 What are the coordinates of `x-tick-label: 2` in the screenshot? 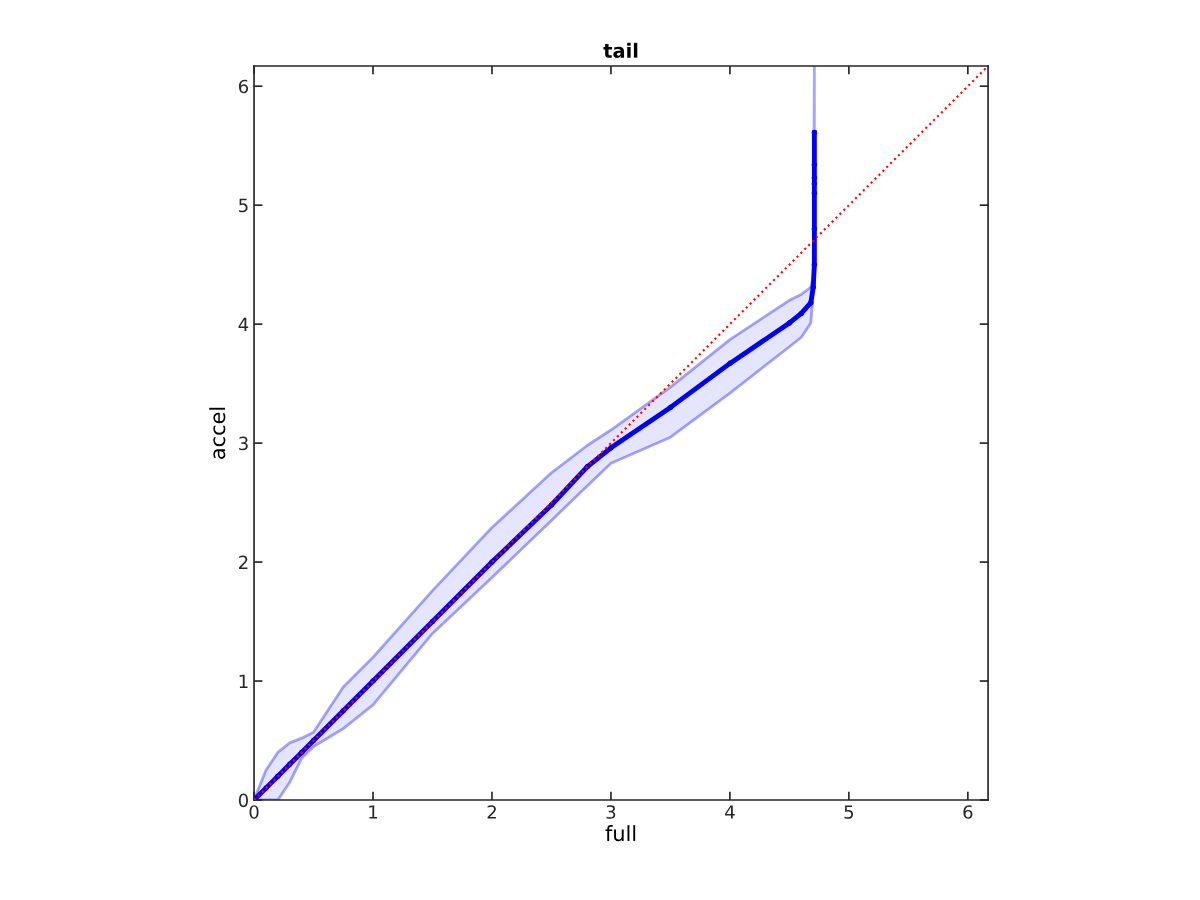 It's located at (491, 812).